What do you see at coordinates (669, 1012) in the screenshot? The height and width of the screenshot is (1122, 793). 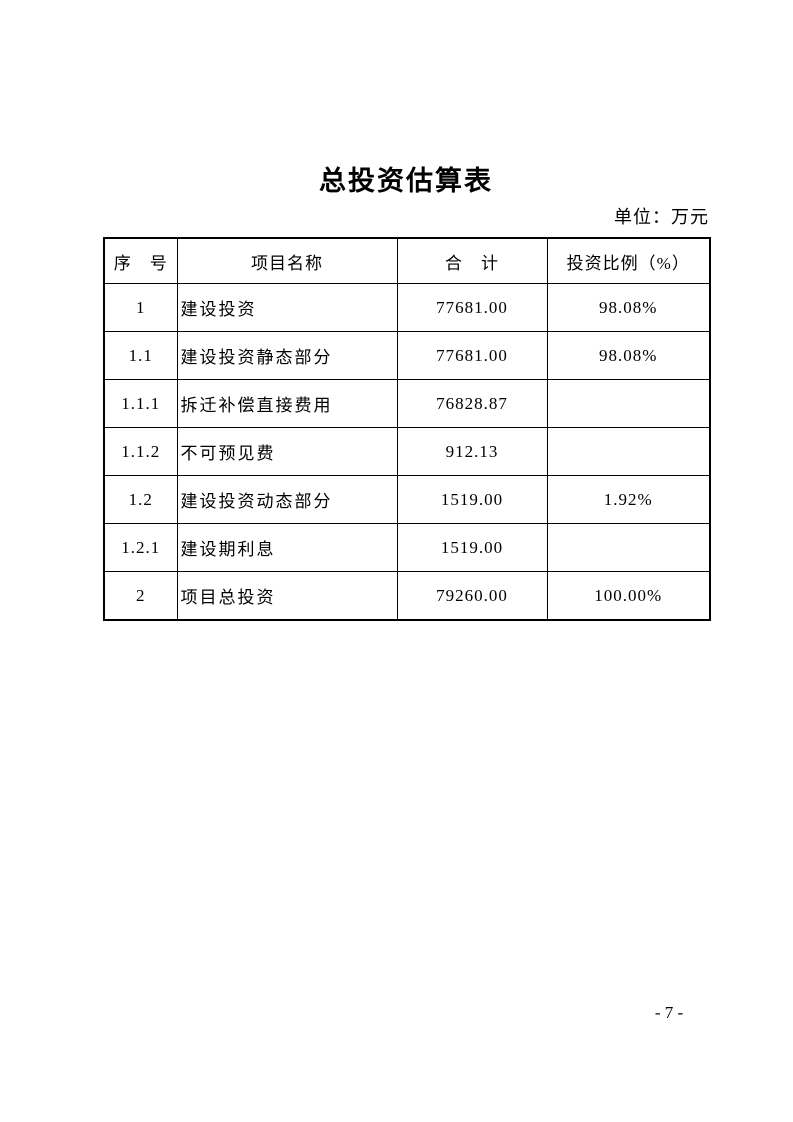 I see `page-number: - 7 -` at bounding box center [669, 1012].